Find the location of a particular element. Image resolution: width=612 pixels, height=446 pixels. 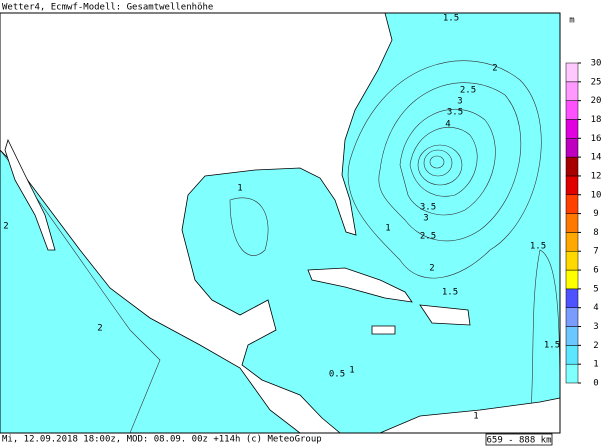

legend-label: 16 is located at coordinates (596, 139).